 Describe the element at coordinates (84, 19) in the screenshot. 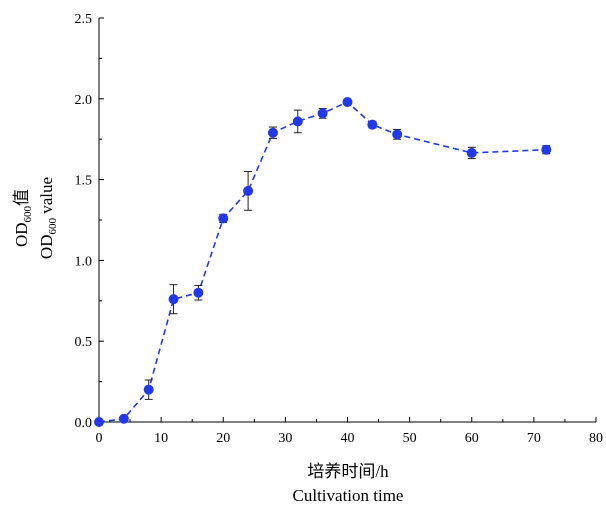

I see `y-tick-label: 2.5` at that location.